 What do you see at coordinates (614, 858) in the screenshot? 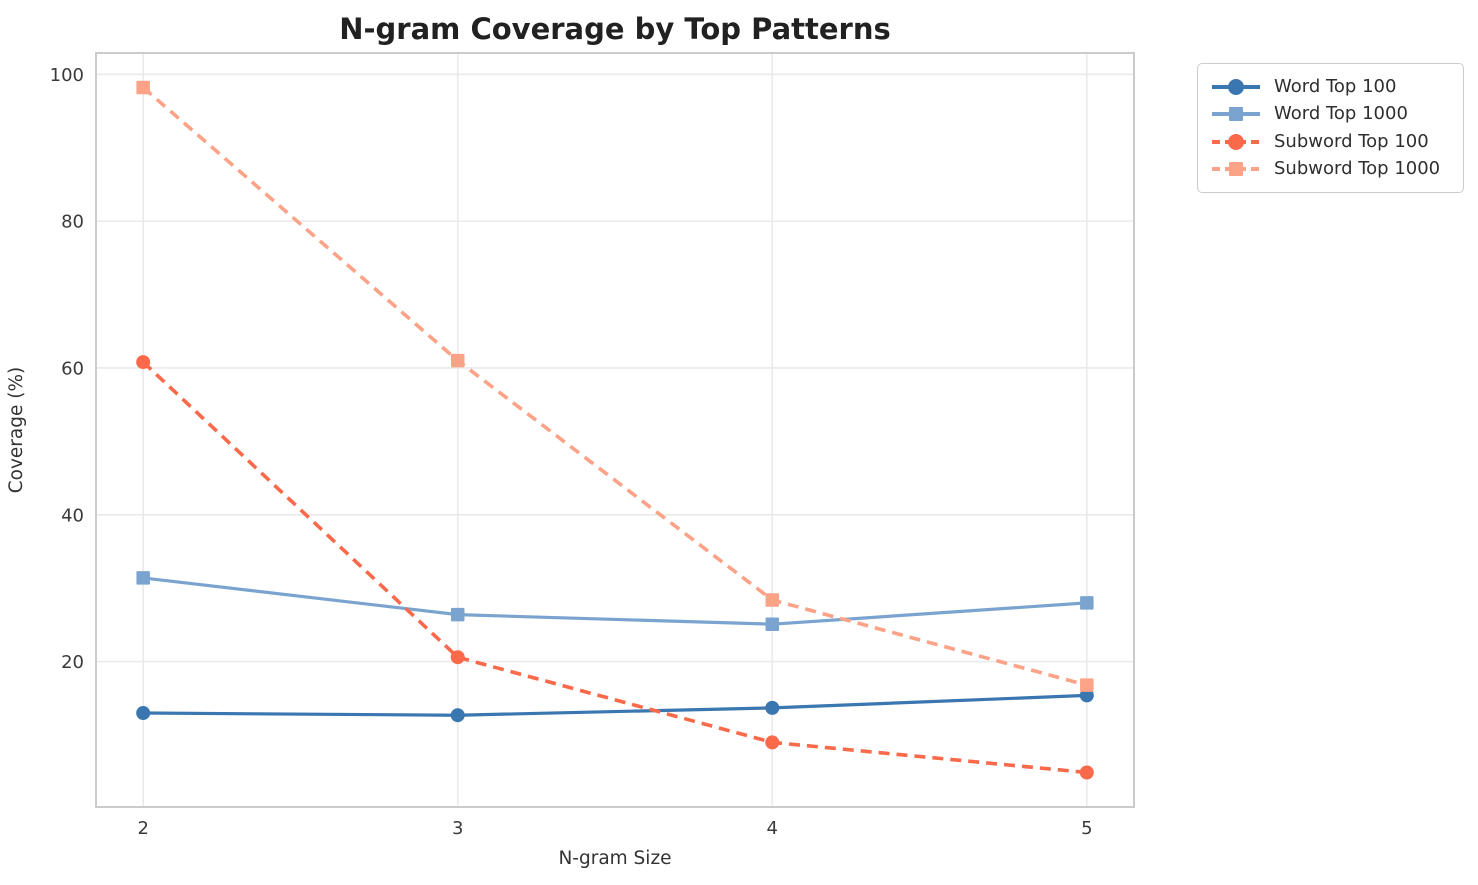
I see `x-axis-label: N-gram Size` at bounding box center [614, 858].